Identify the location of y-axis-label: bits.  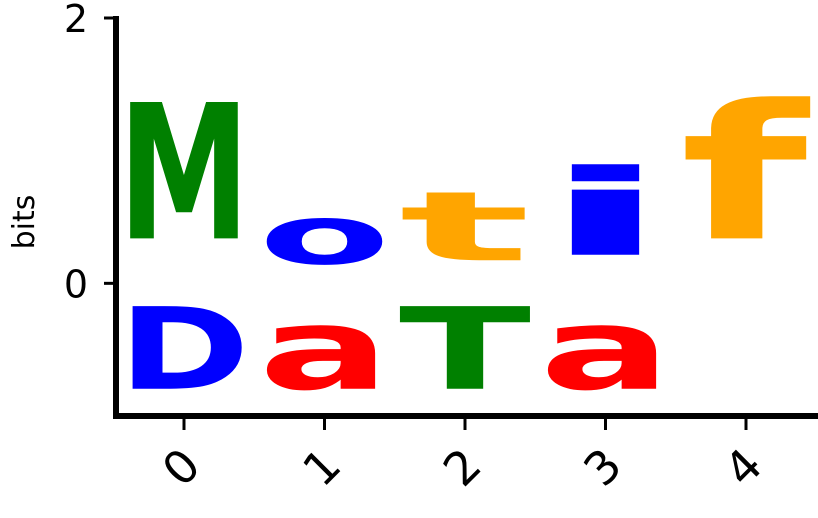
(24, 222).